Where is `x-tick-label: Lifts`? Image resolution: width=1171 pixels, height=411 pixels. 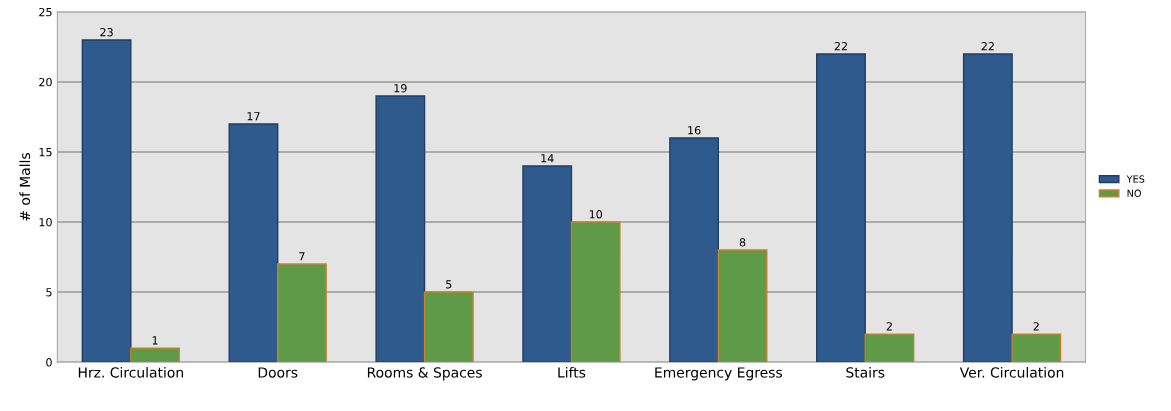
x-tick-label: Lifts is located at coordinates (572, 372).